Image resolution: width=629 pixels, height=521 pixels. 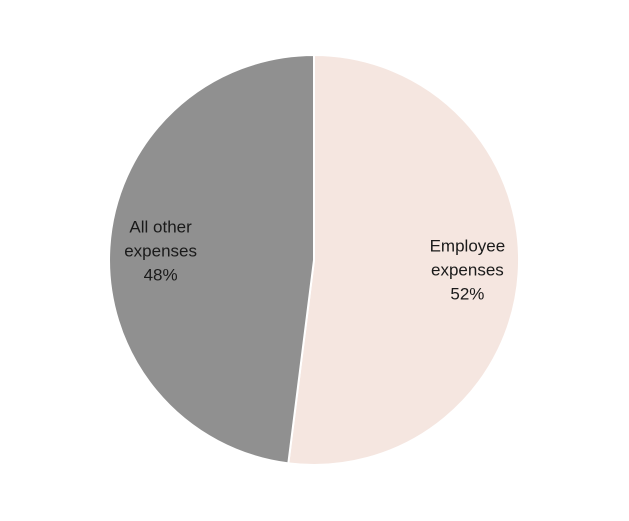 I want to click on pie-label-line: All other, so click(x=160, y=226).